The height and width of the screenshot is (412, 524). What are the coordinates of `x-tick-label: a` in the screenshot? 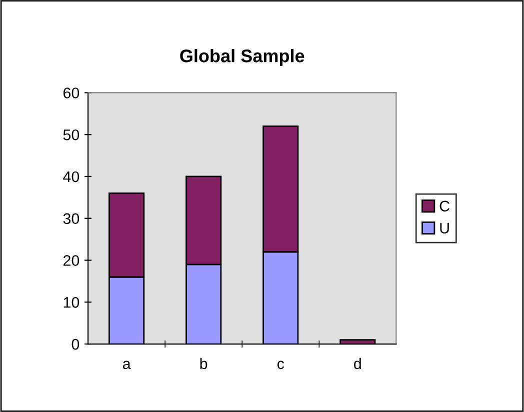 It's located at (126, 365).